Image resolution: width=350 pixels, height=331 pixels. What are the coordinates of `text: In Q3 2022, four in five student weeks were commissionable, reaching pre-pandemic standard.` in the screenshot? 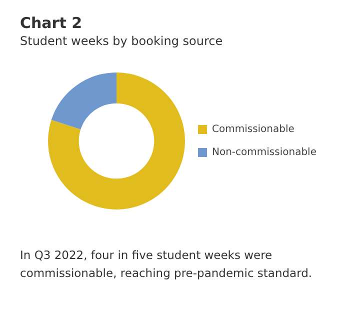 It's located at (166, 264).